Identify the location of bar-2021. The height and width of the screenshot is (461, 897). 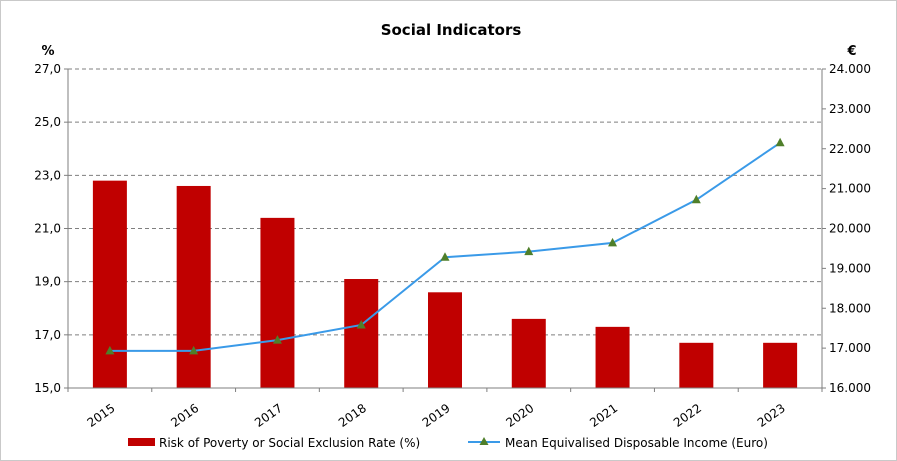
(612, 357).